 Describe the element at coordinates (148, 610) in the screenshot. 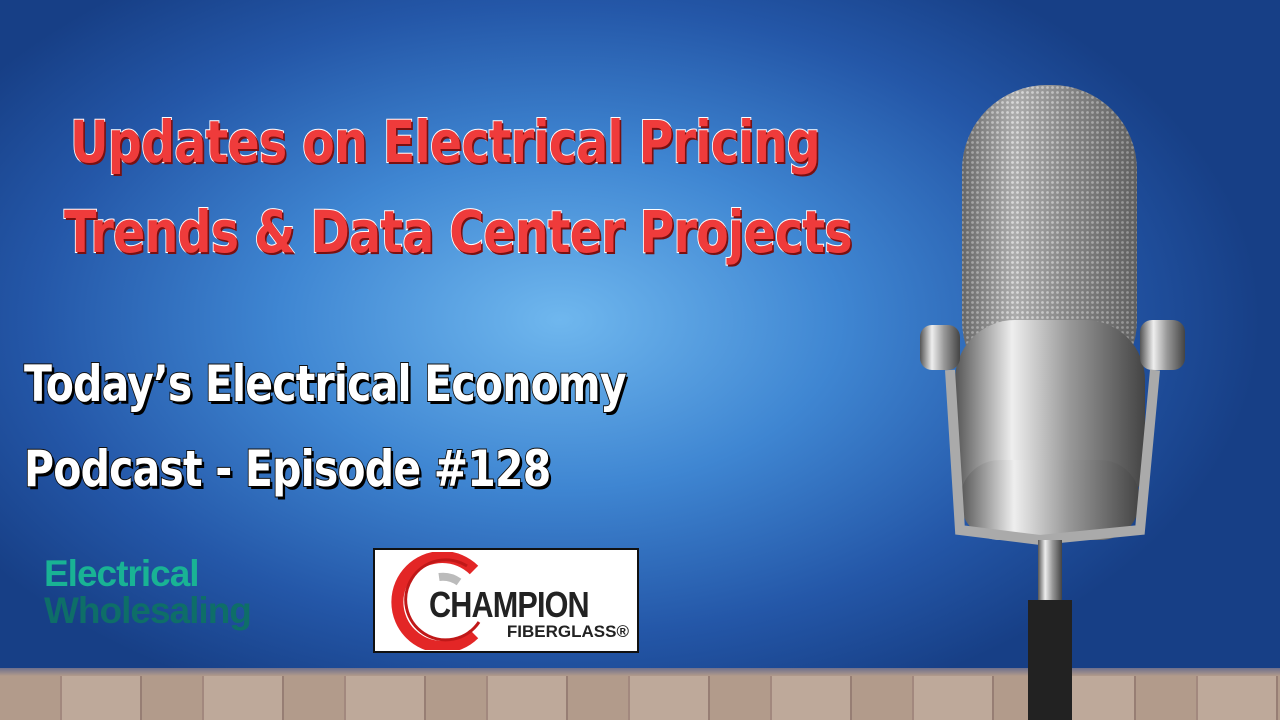

I see `logo-line-2: Wholesaling` at that location.